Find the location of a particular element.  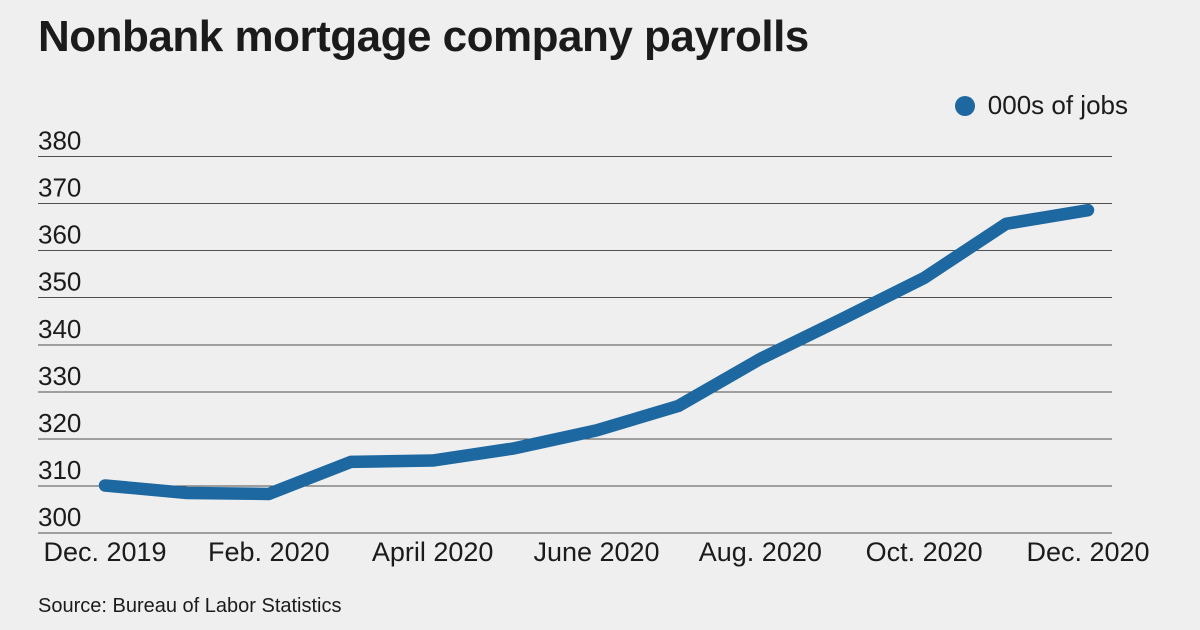

legend: 000s of jobs is located at coordinates (1041, 105).